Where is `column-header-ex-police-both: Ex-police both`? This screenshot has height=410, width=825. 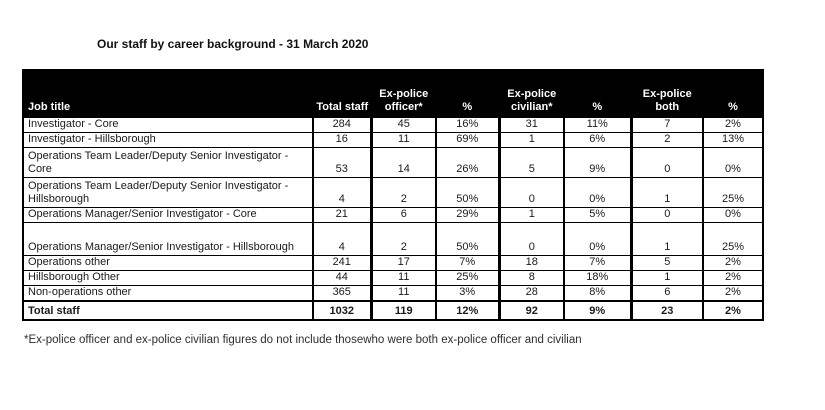 column-header-ex-police-both: Ex-police both is located at coordinates (666, 93).